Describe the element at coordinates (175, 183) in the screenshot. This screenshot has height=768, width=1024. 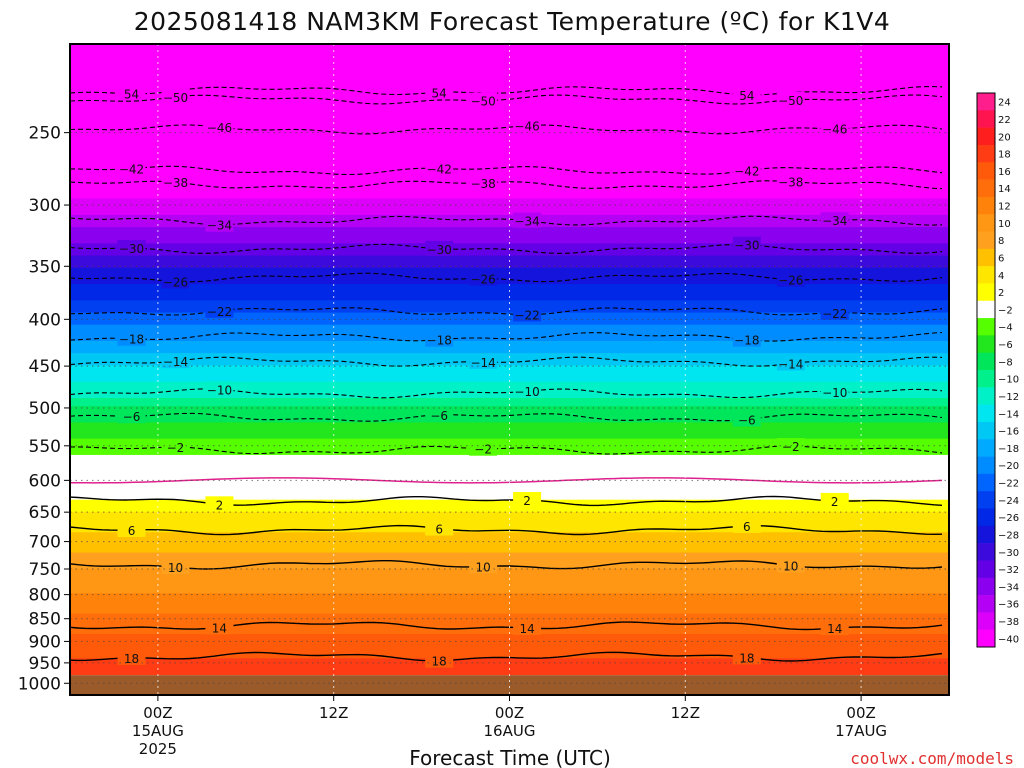
I see `contour-label: −38` at that location.